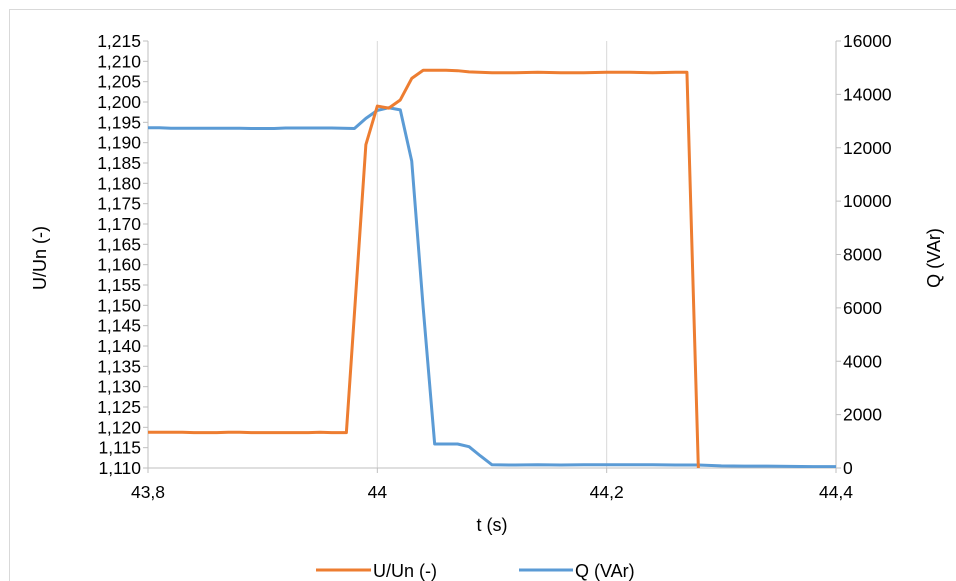  I want to click on y-tick-label-left: 1,115, so click(120, 448).